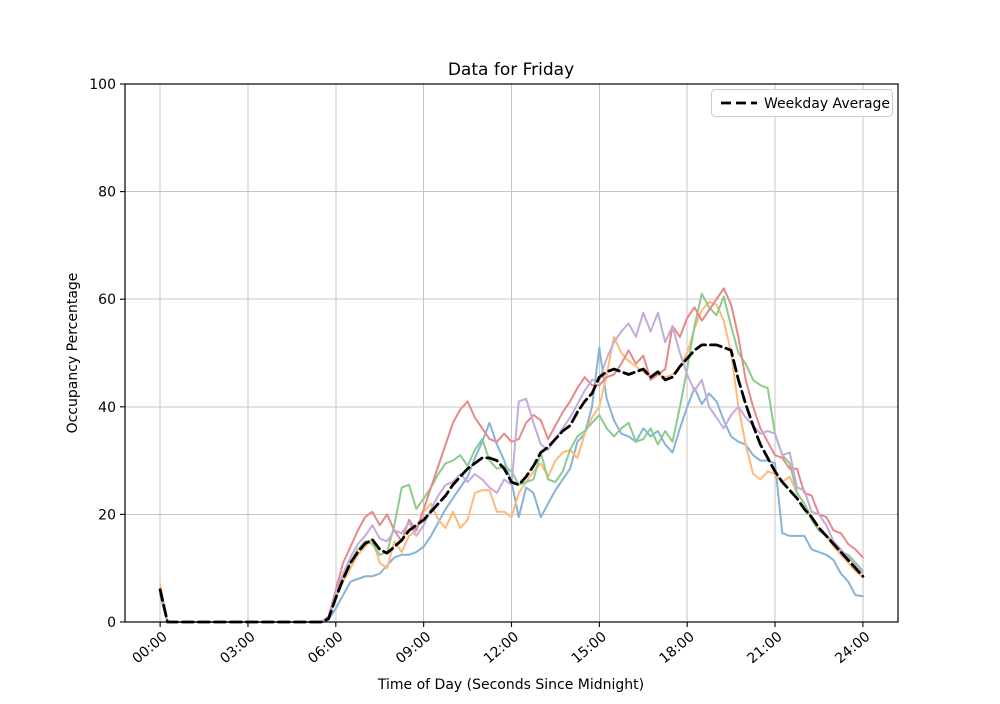  Describe the element at coordinates (111, 623) in the screenshot. I see `y-tick-label: 0` at that location.